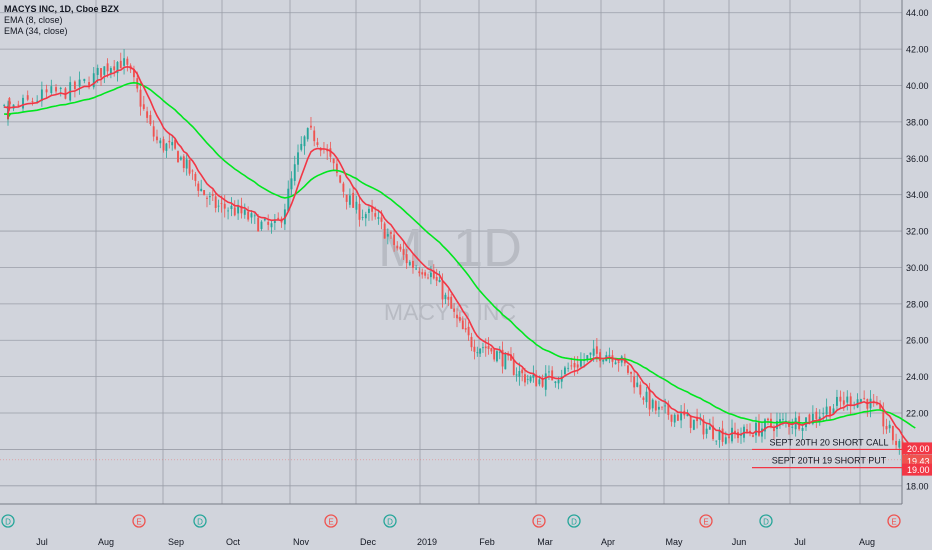 This screenshot has height=550, width=932. What do you see at coordinates (62, 9) in the screenshot?
I see `legend-symbol: MACYS INC, 1D, Cboe BZX` at bounding box center [62, 9].